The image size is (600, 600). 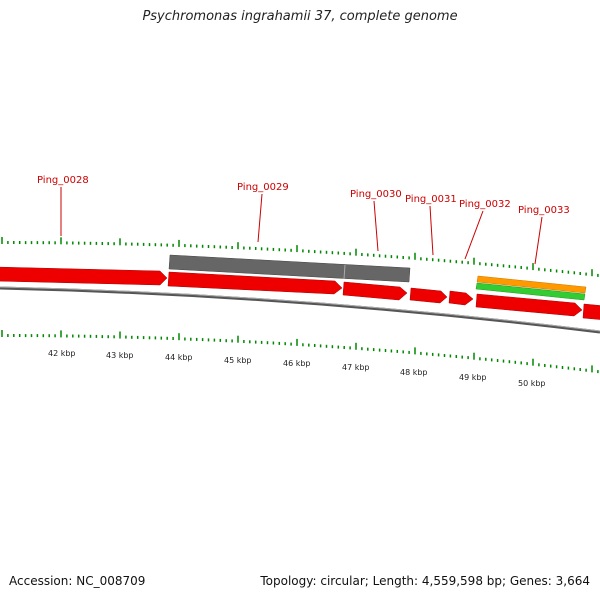 What do you see at coordinates (530, 291) in the screenshot?
I see `green-feature` at bounding box center [530, 291].